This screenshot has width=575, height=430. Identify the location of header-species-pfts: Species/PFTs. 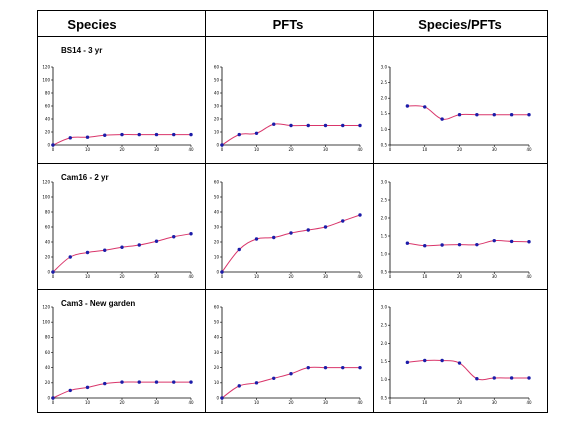
(460, 24).